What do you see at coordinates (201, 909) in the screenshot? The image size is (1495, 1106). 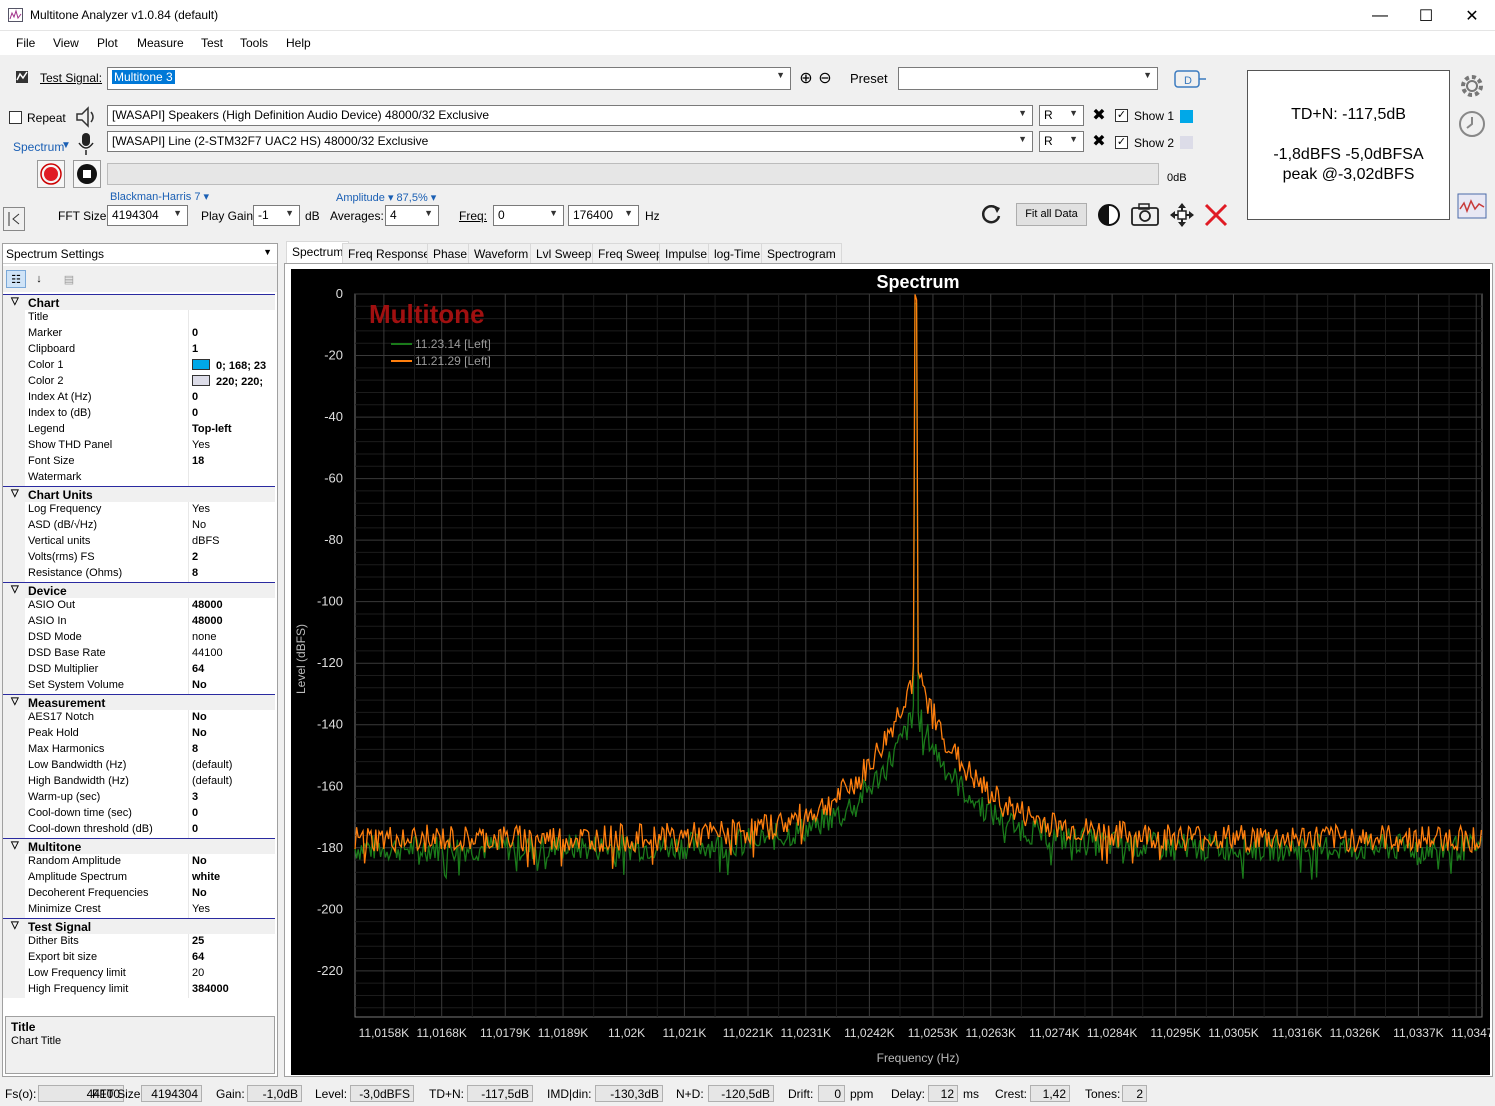 I see `property-value: Yes` at bounding box center [201, 909].